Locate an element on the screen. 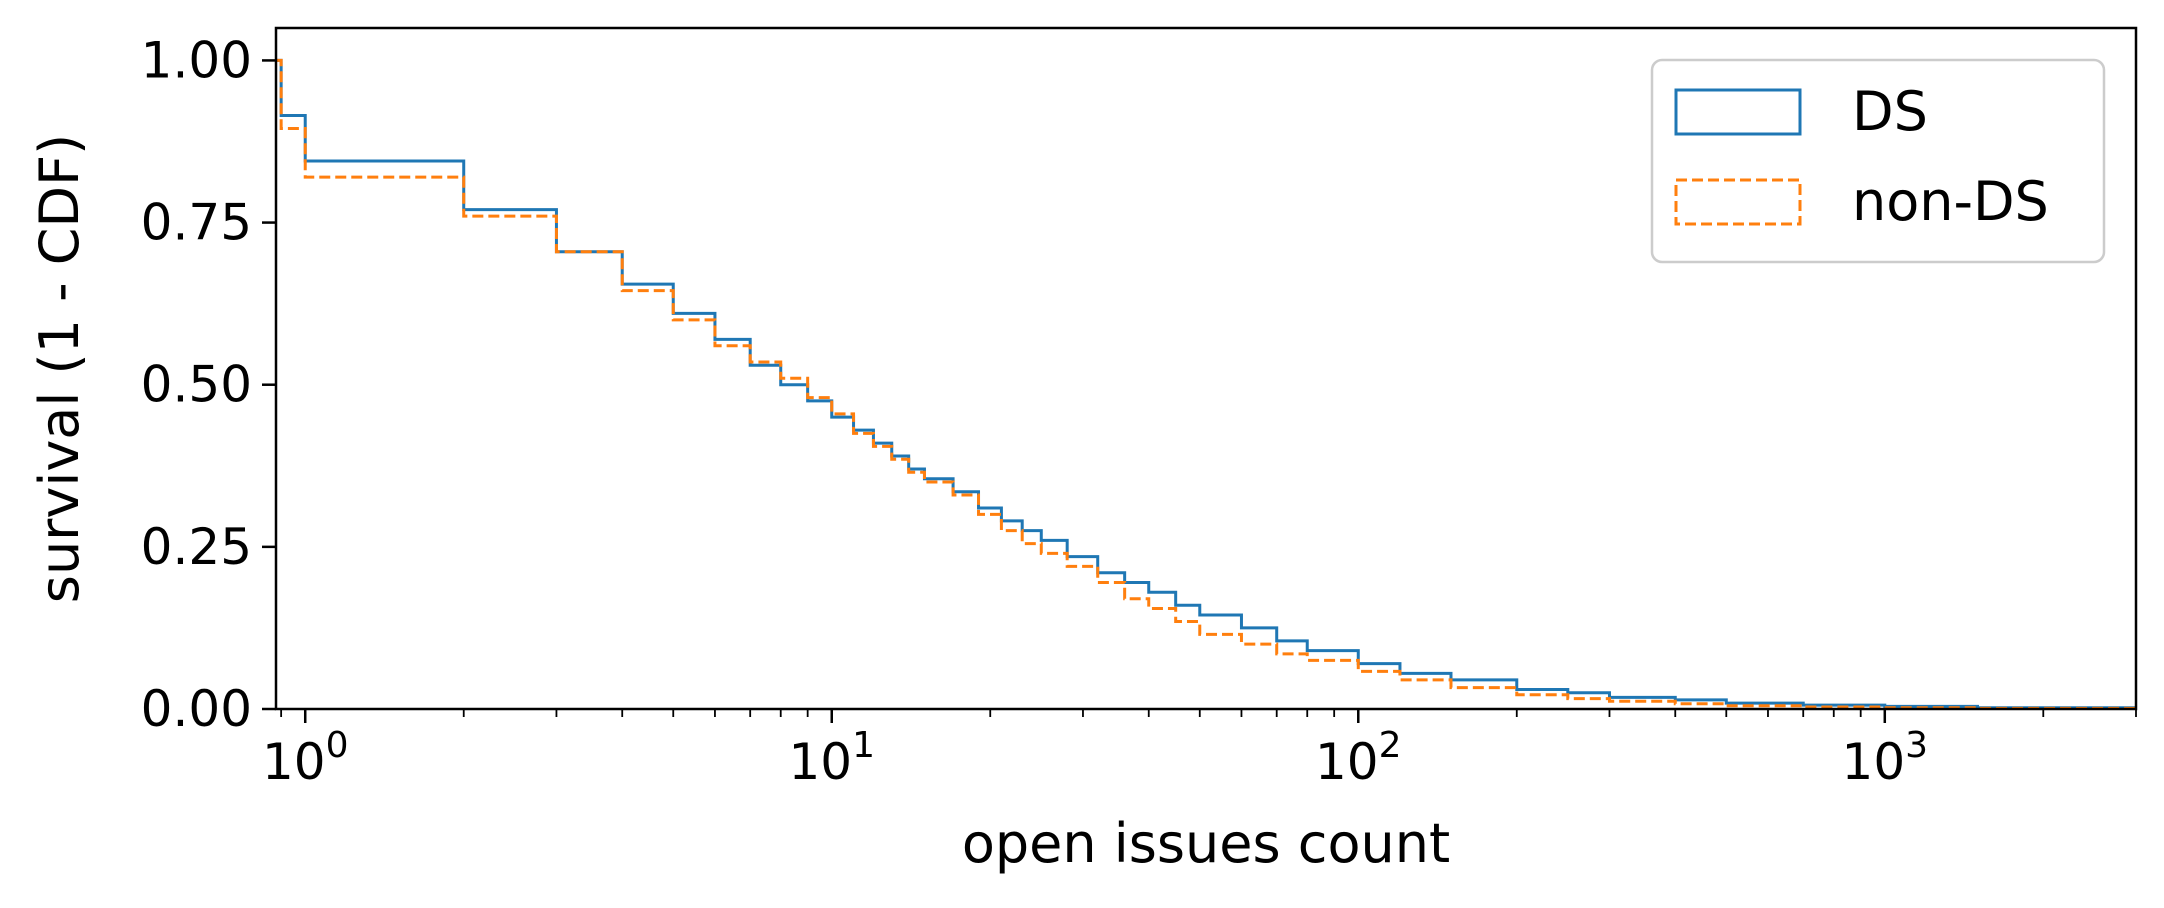 This screenshot has height=908, width=2164. x-axis-label: open issues count is located at coordinates (1206, 843).